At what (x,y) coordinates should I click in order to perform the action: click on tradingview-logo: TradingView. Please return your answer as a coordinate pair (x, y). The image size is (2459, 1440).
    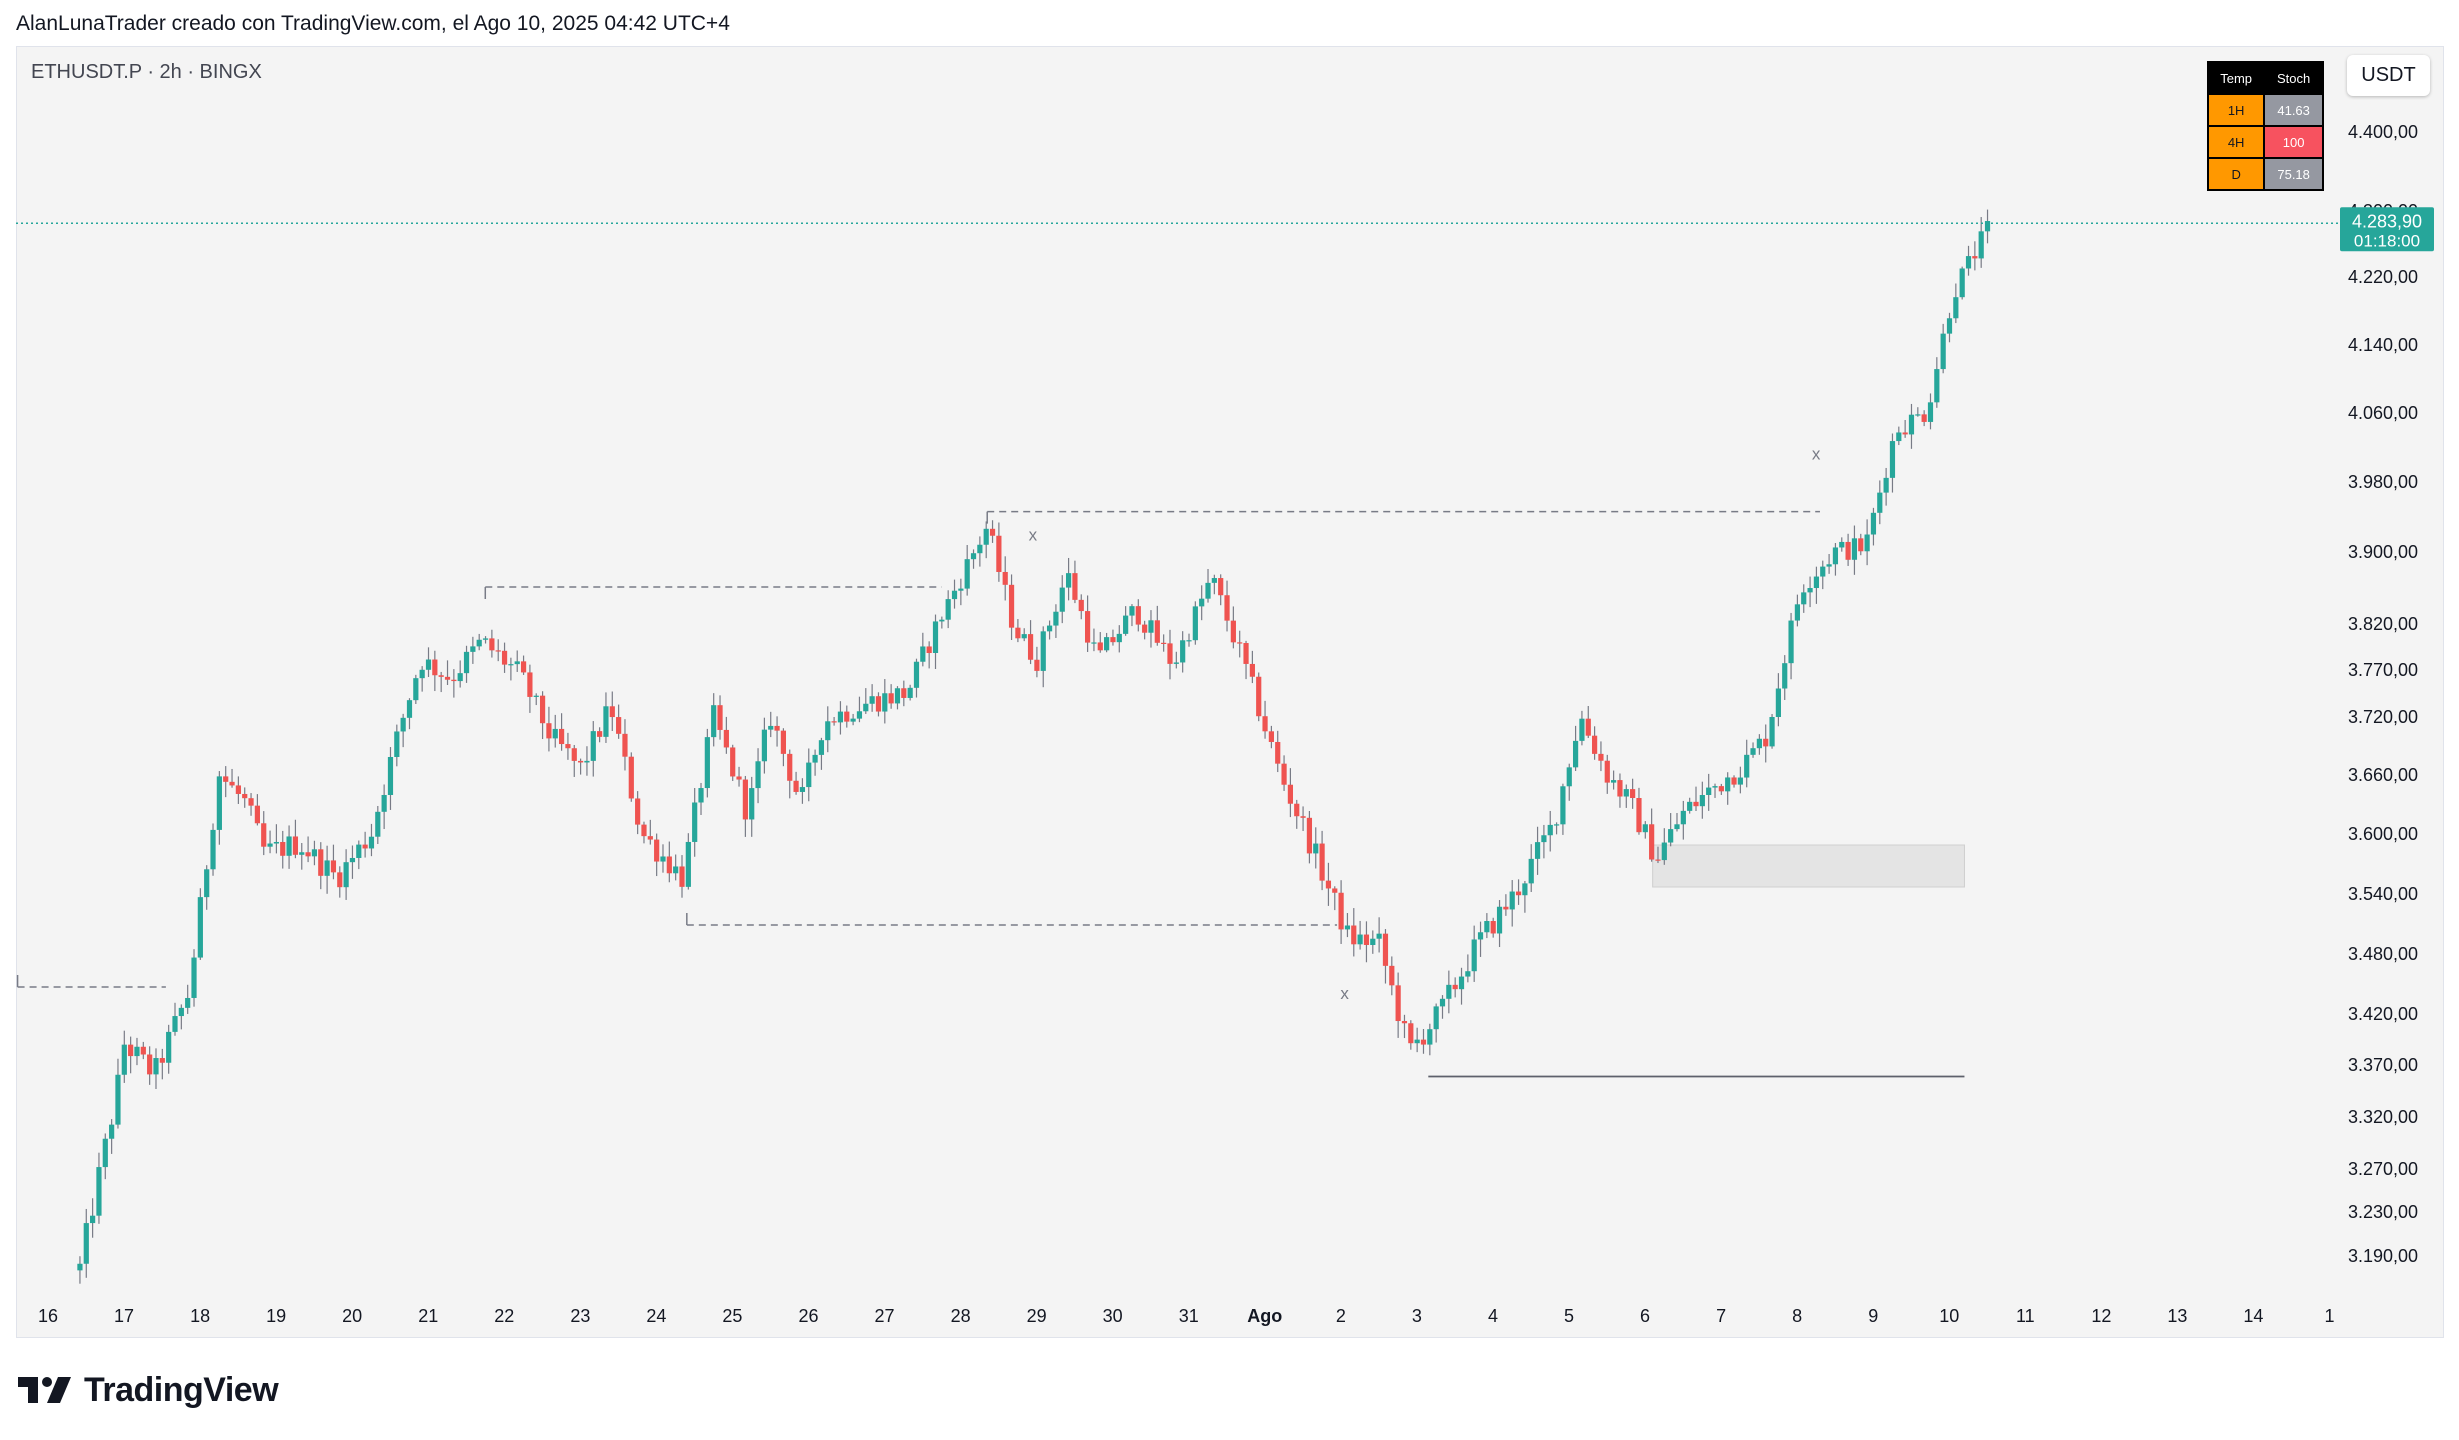
    Looking at the image, I should click on (148, 1390).